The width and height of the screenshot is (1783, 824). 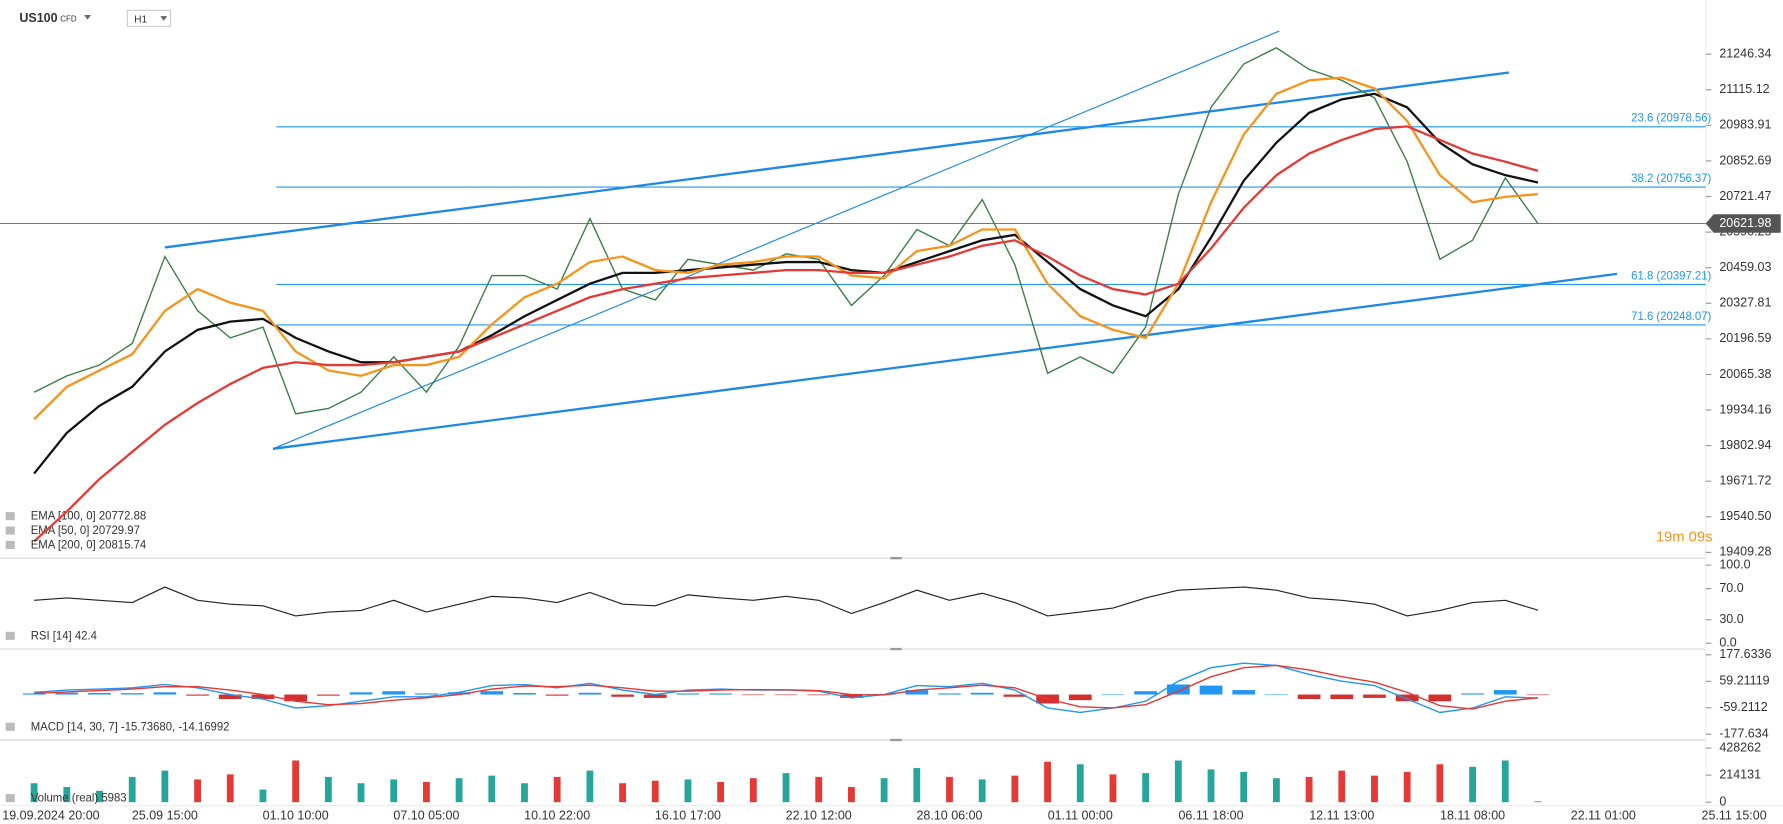 I want to click on y-tick-label: 20852.69, so click(x=1745, y=160).